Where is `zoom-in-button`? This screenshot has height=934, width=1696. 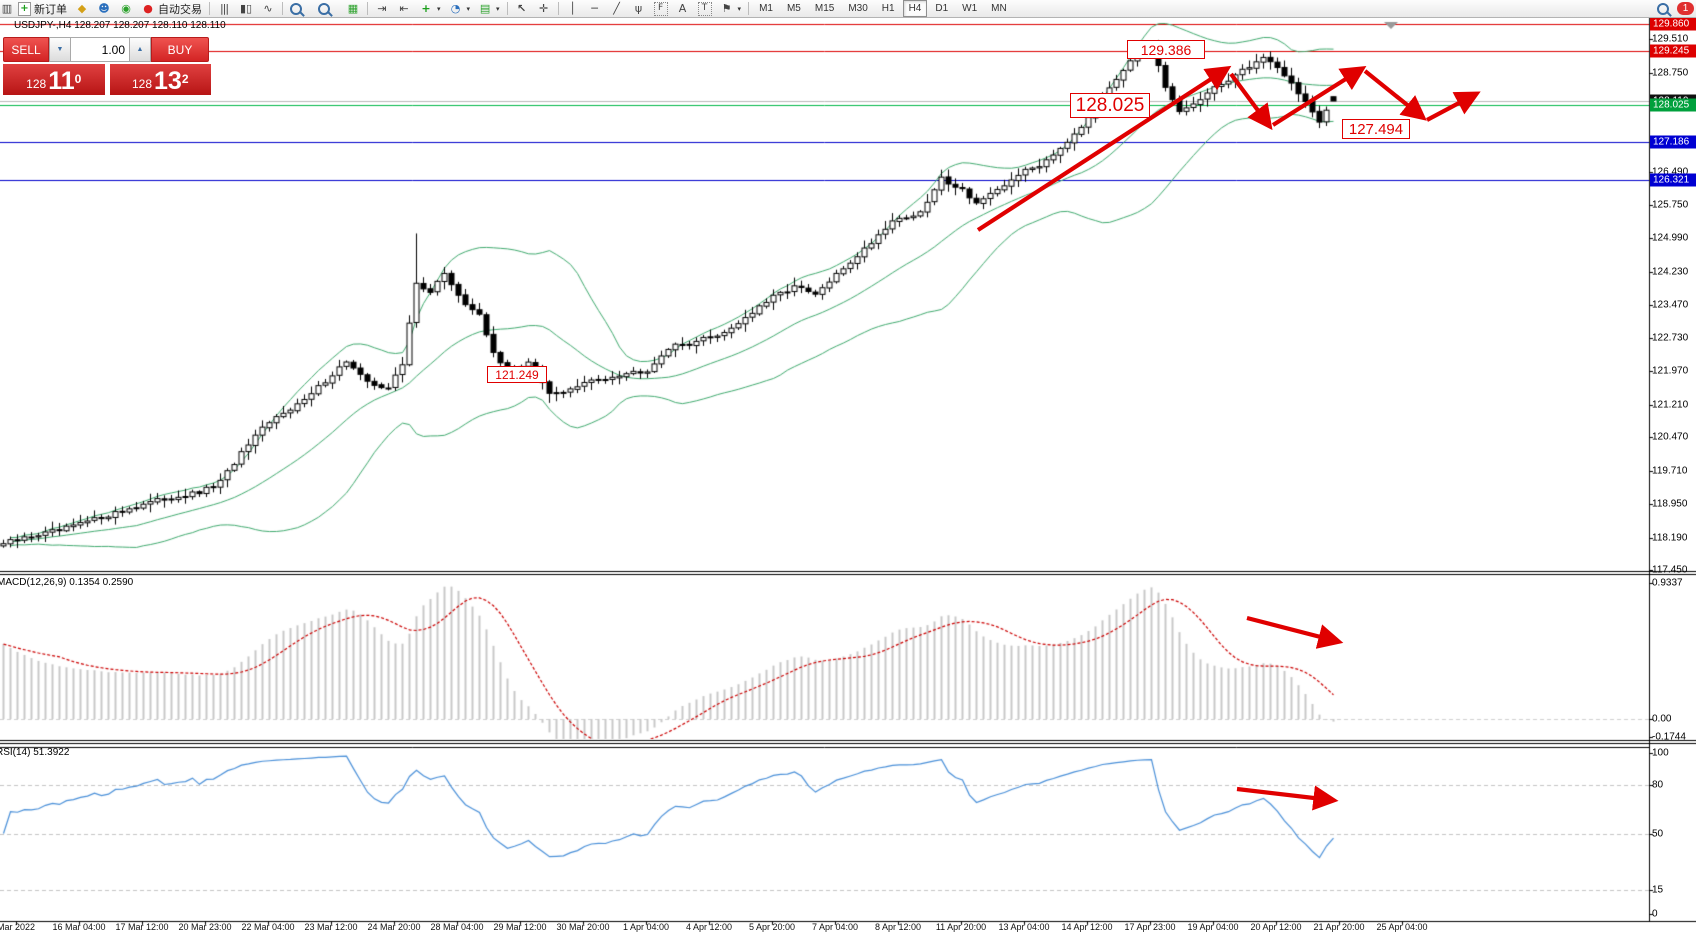
zoom-in-button is located at coordinates (300, 9).